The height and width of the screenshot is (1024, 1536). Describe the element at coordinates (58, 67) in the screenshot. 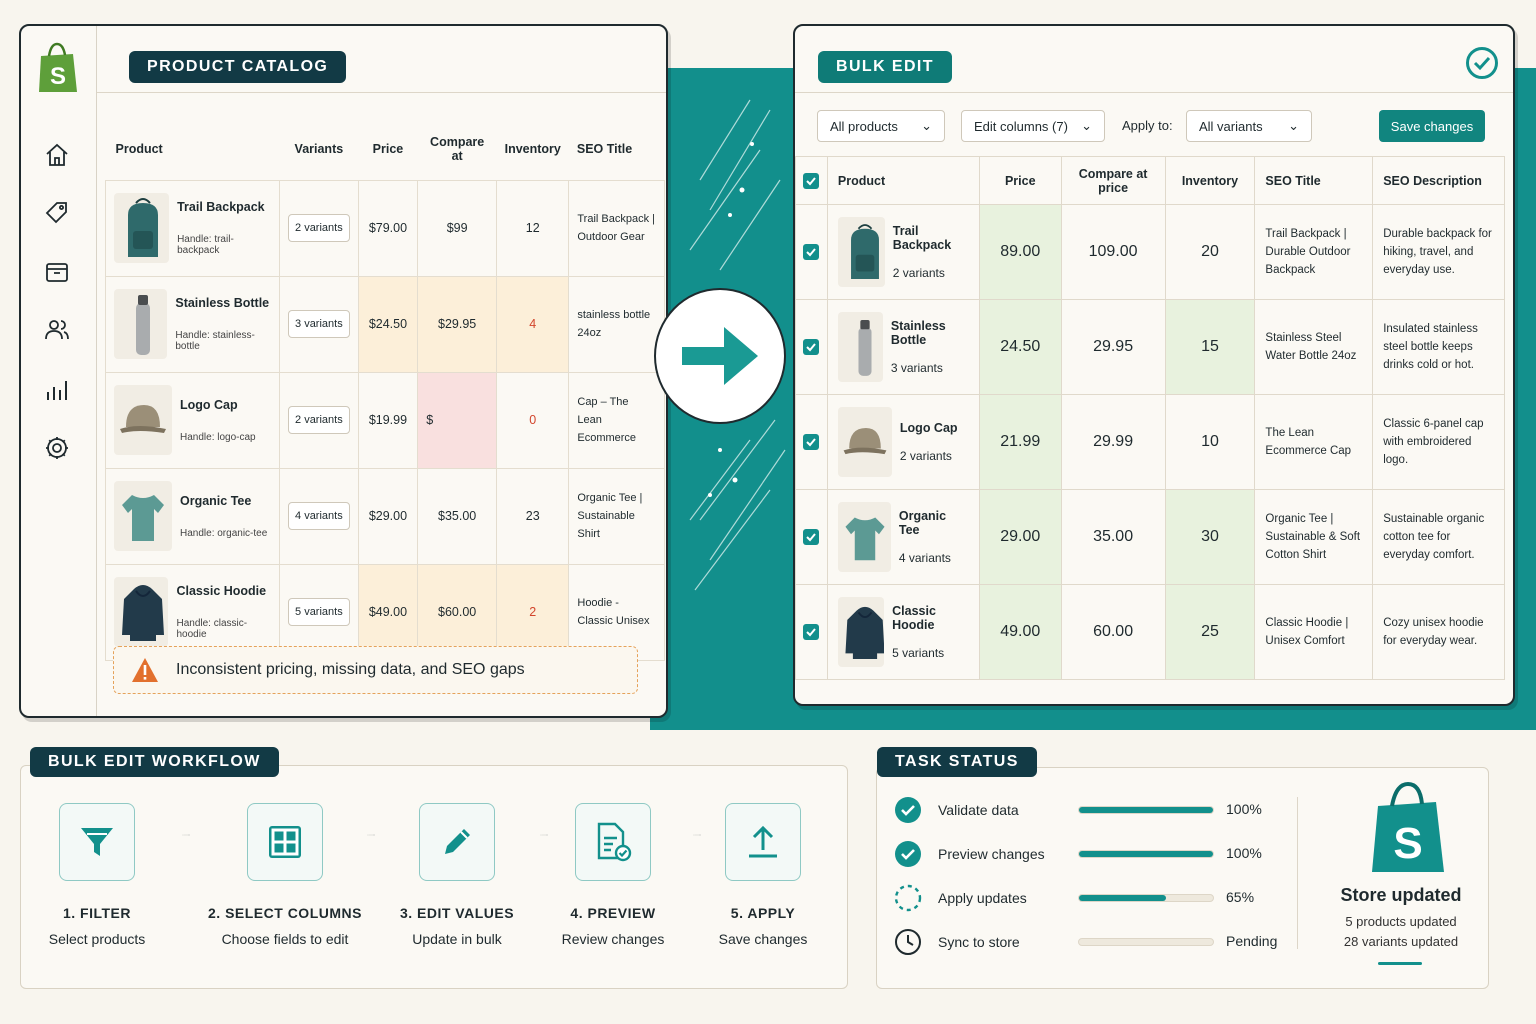

I see `shopify-logo-icon: S` at that location.